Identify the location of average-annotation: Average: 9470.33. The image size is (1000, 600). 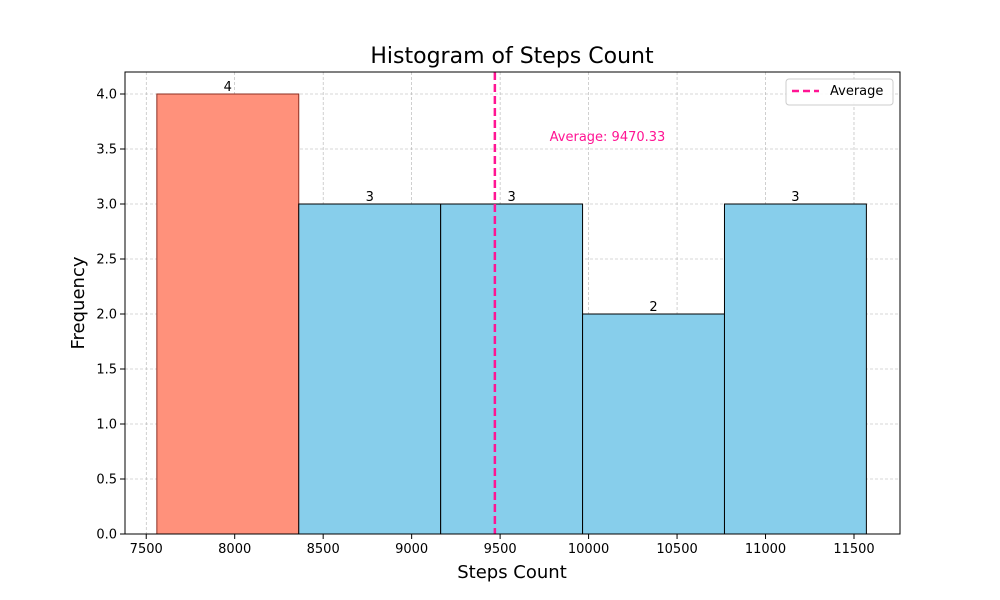
(608, 137).